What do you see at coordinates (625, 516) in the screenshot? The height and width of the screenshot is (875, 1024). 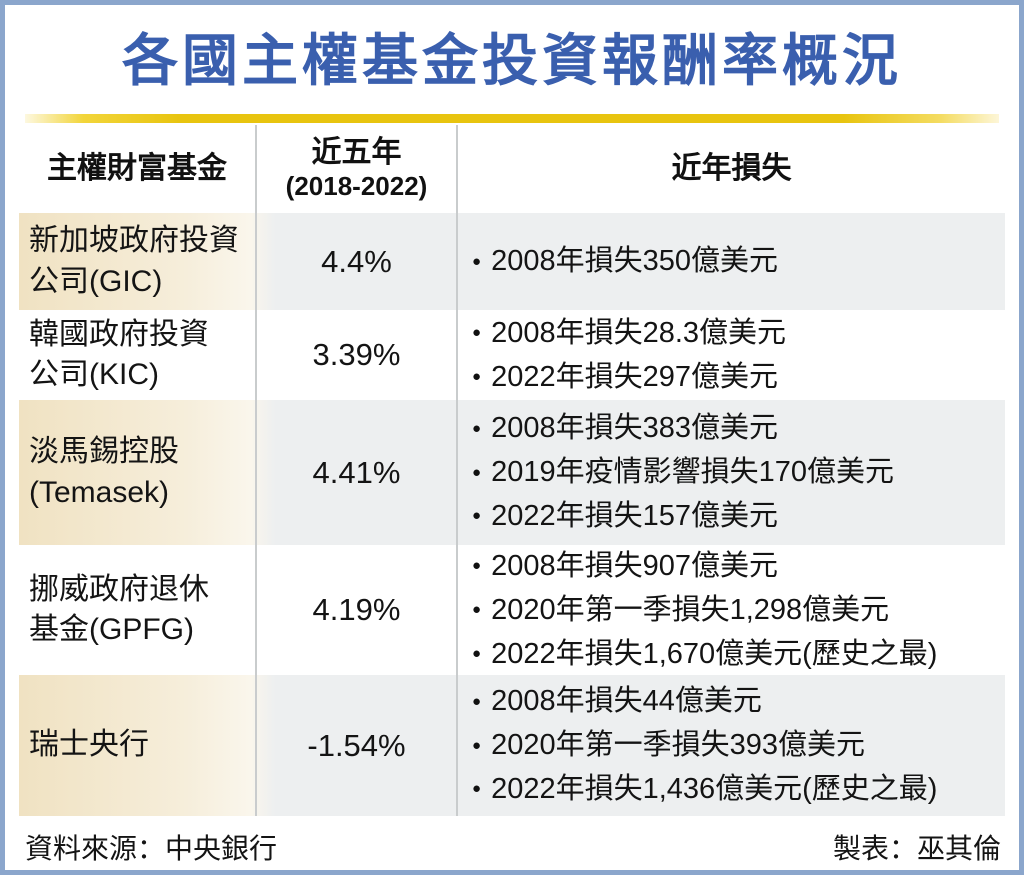 I see `loss-item: ● 2022年損失157億美元` at bounding box center [625, 516].